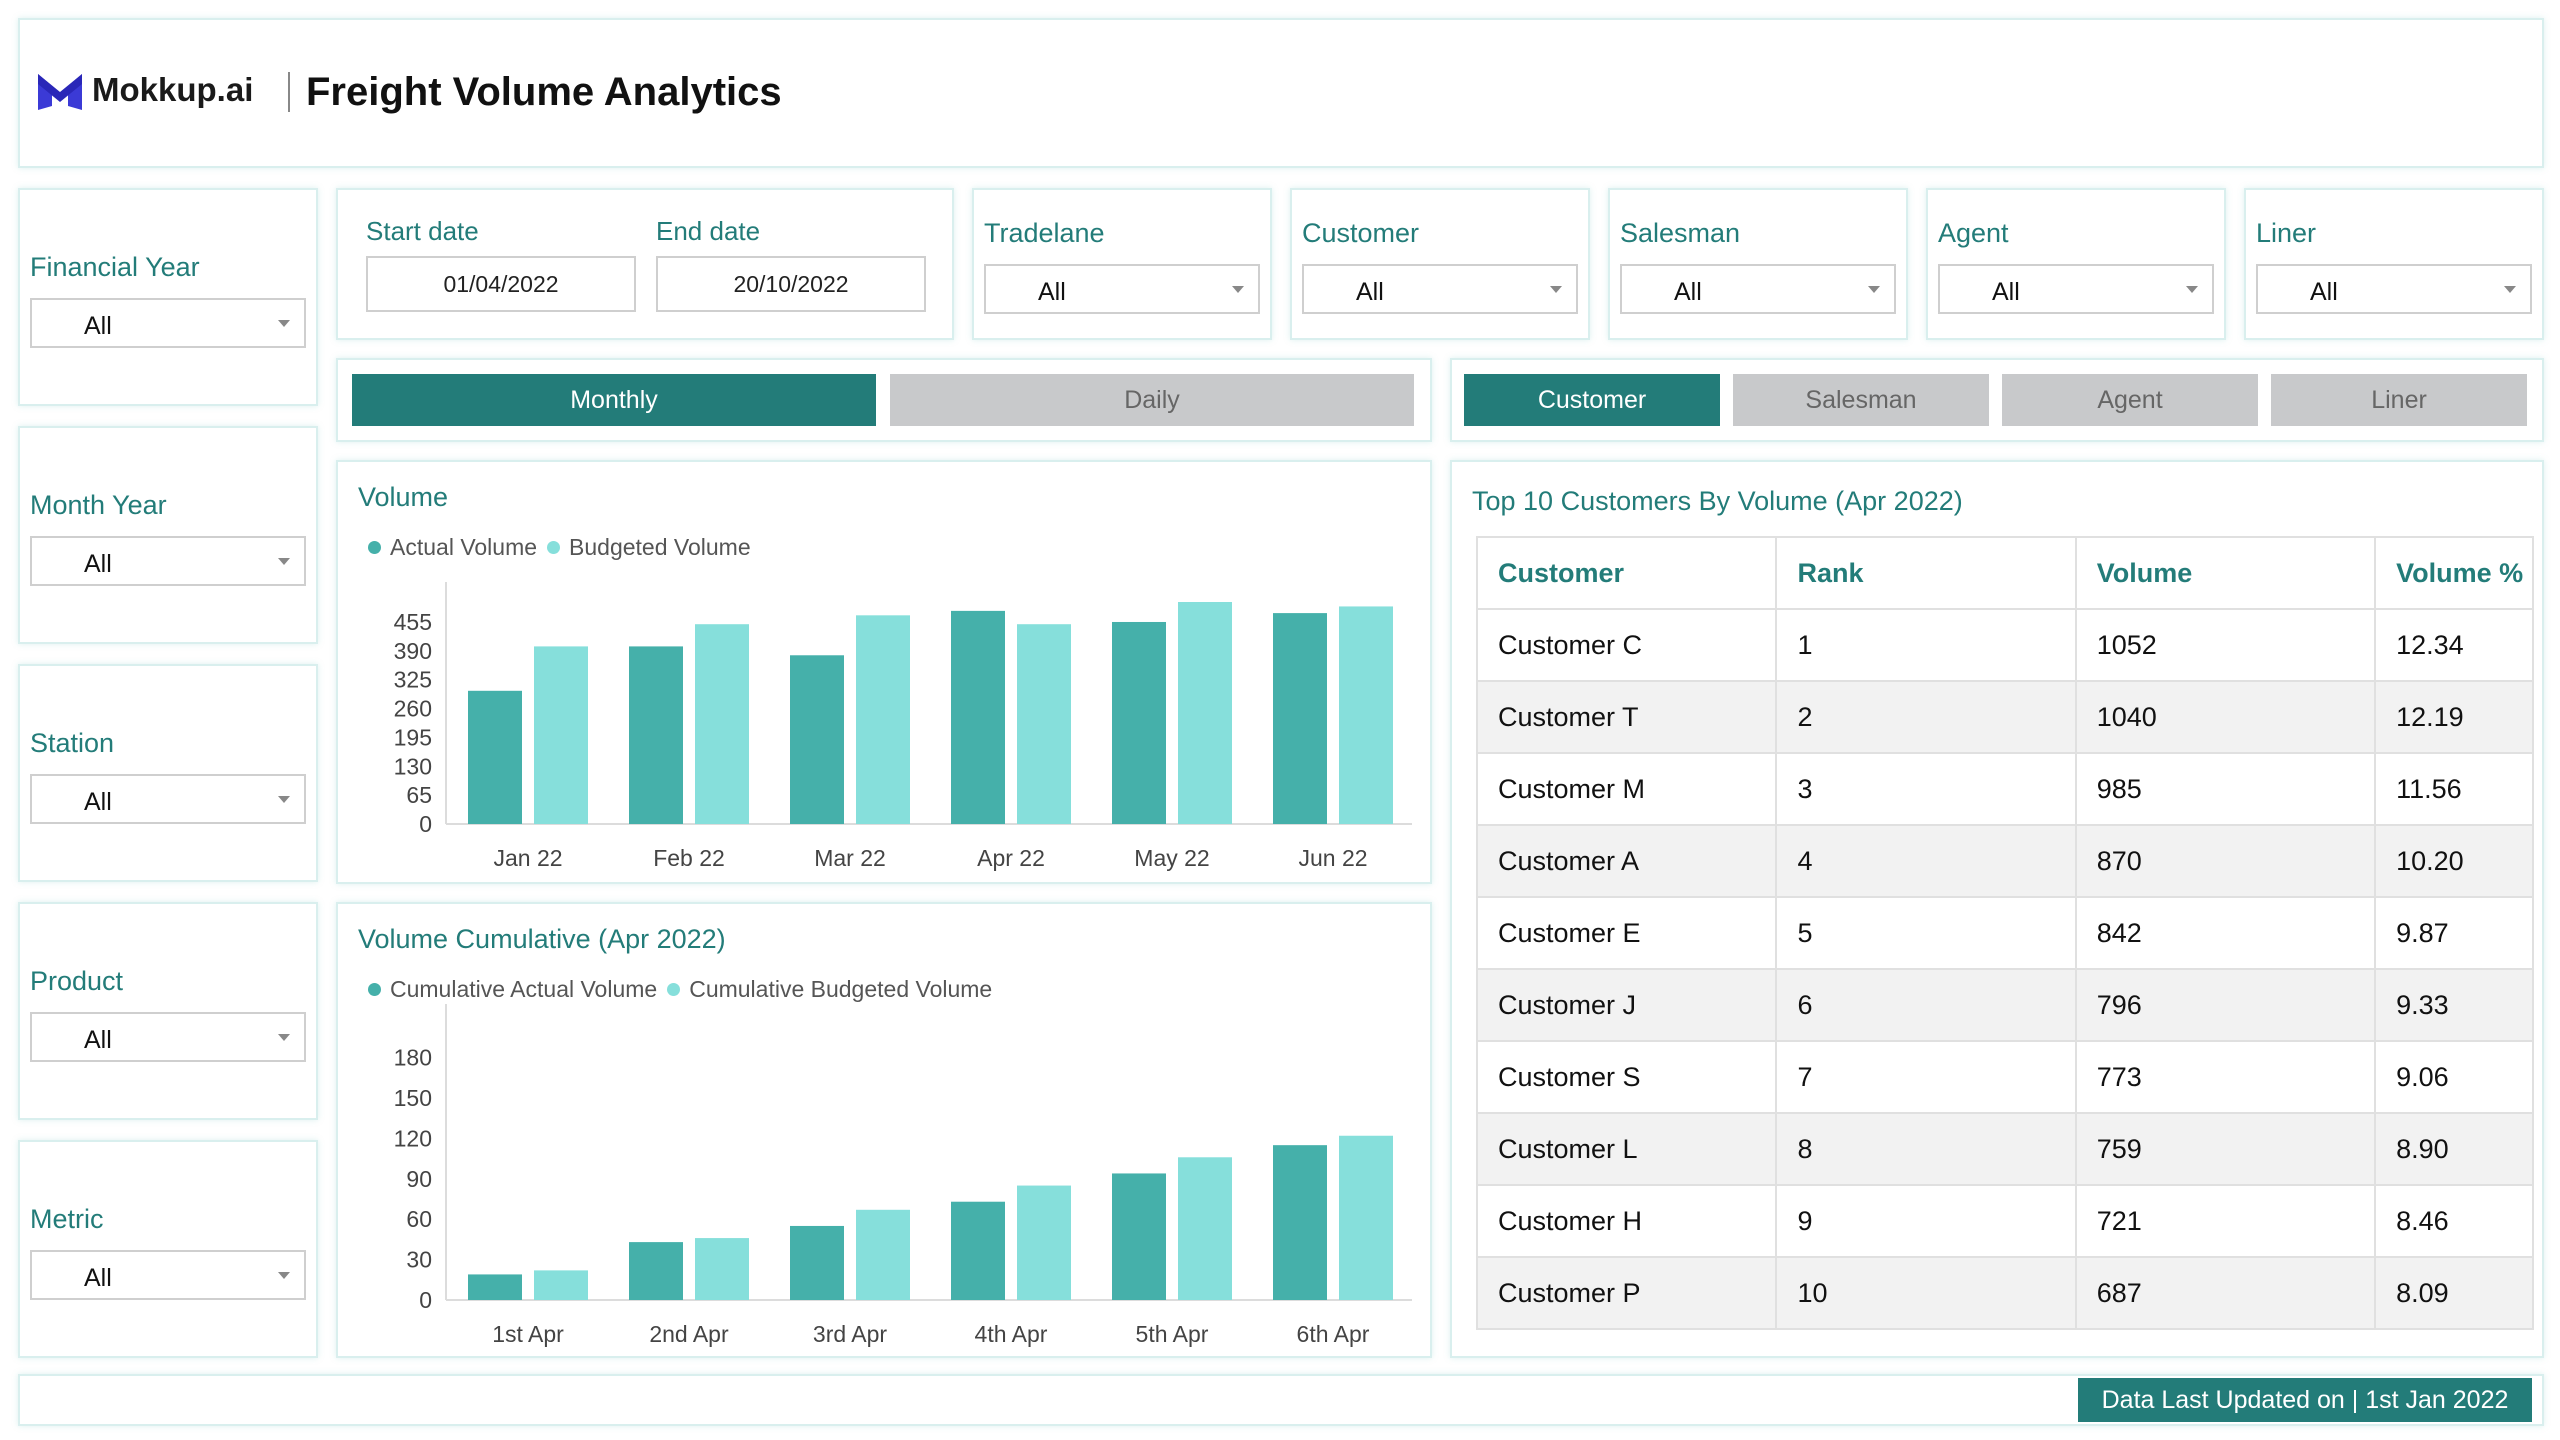  What do you see at coordinates (2004, 1077) in the screenshot?
I see `table-row: Customer S 7 773 9.06` at bounding box center [2004, 1077].